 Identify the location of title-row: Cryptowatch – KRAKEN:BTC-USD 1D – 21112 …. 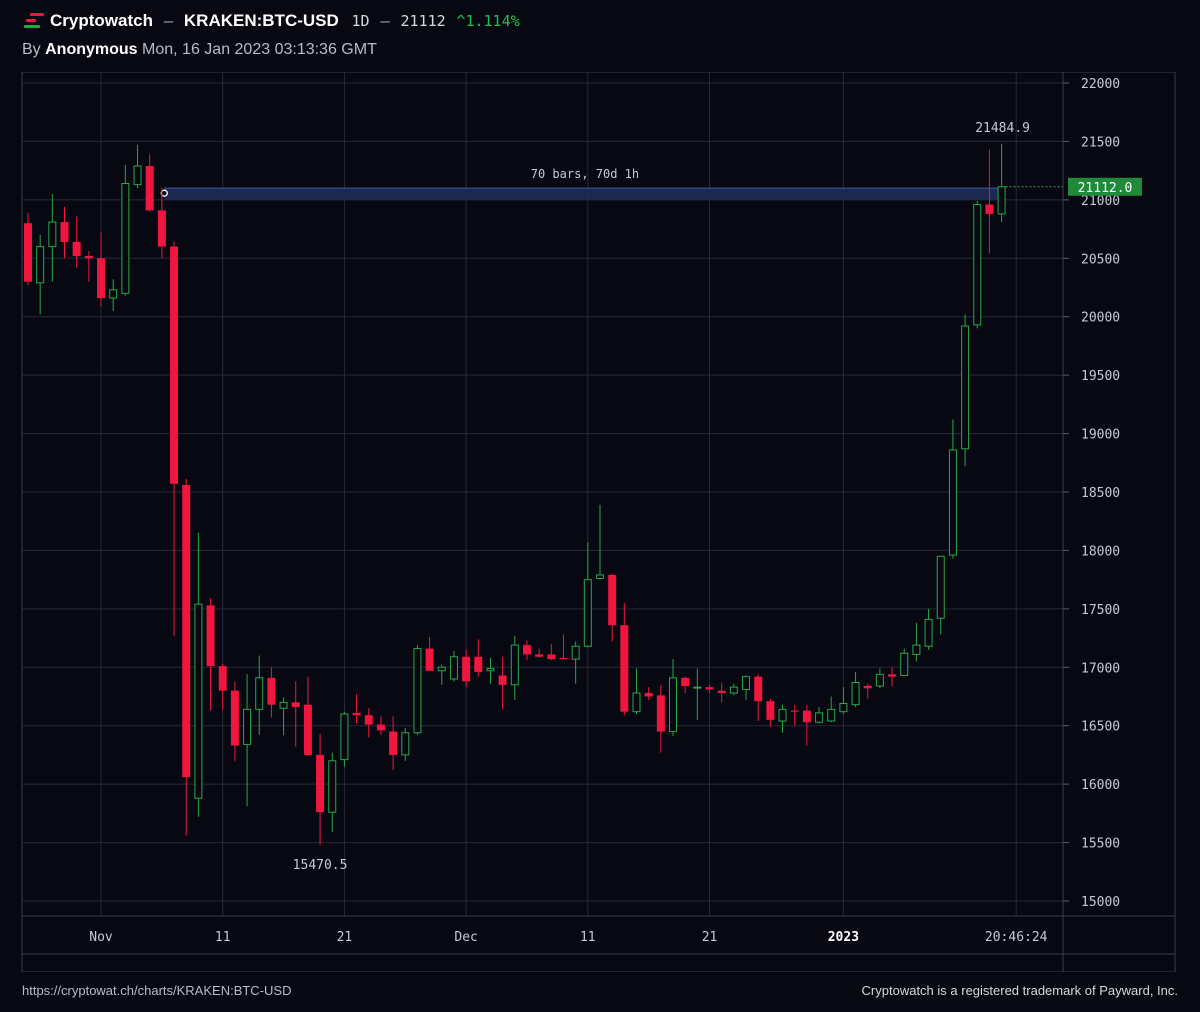
(285, 21).